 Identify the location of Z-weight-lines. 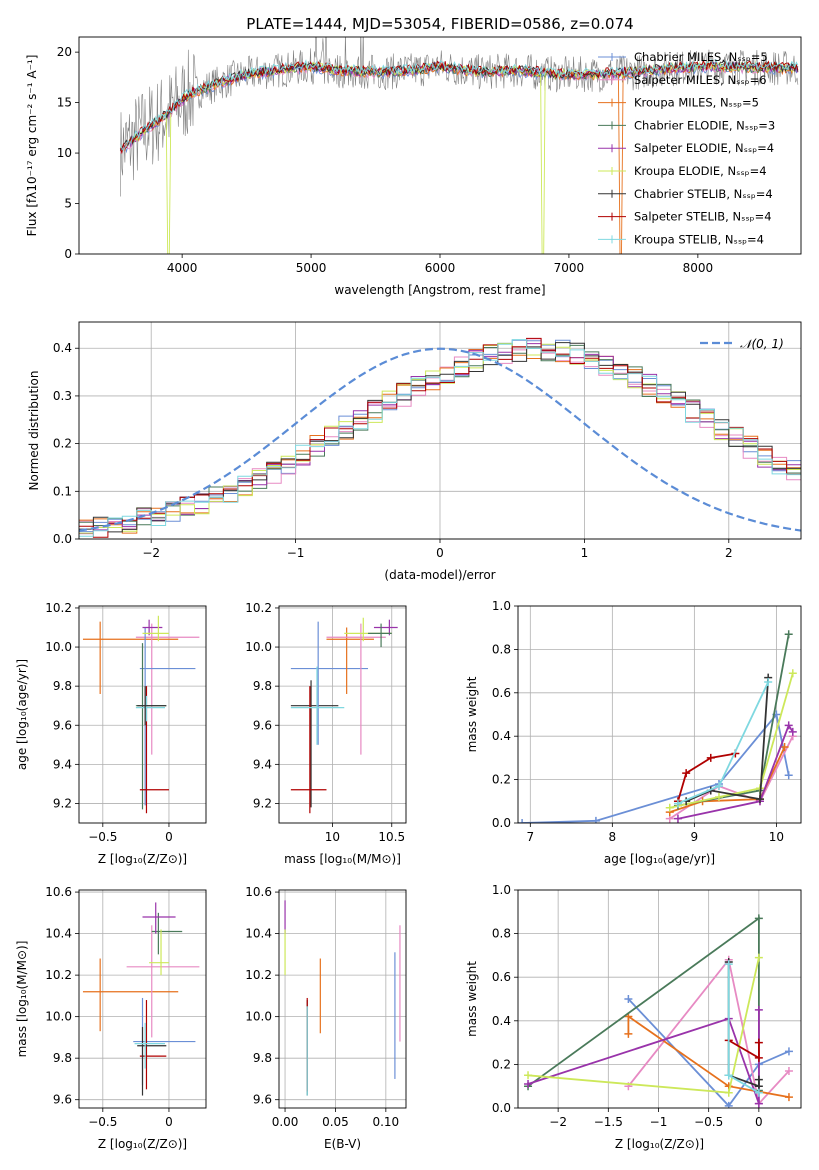
(658, 1011).